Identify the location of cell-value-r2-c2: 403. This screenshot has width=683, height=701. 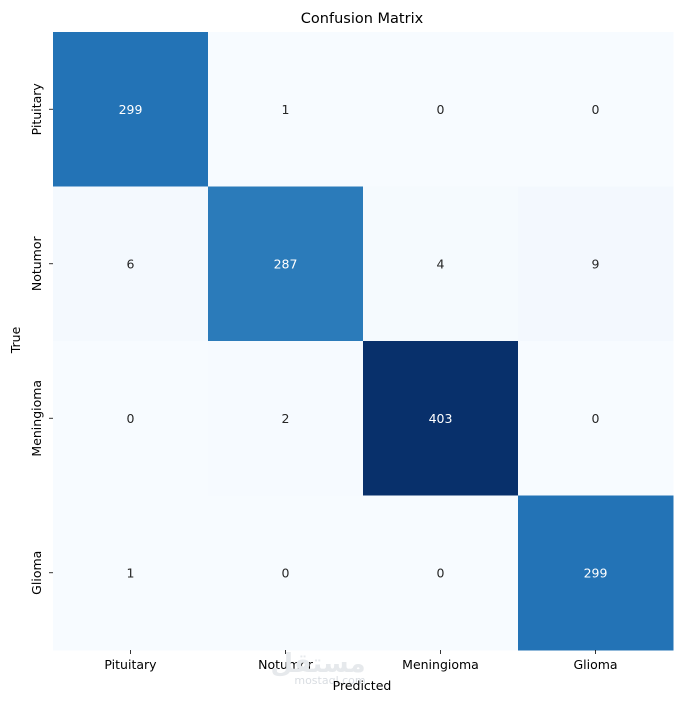
(441, 418).